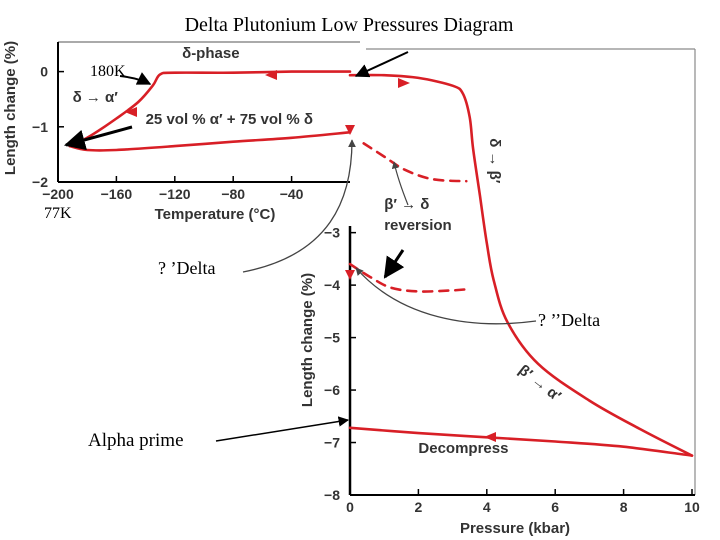 The image size is (720, 540). I want to click on arrow-reversion-label, so click(400, 183).